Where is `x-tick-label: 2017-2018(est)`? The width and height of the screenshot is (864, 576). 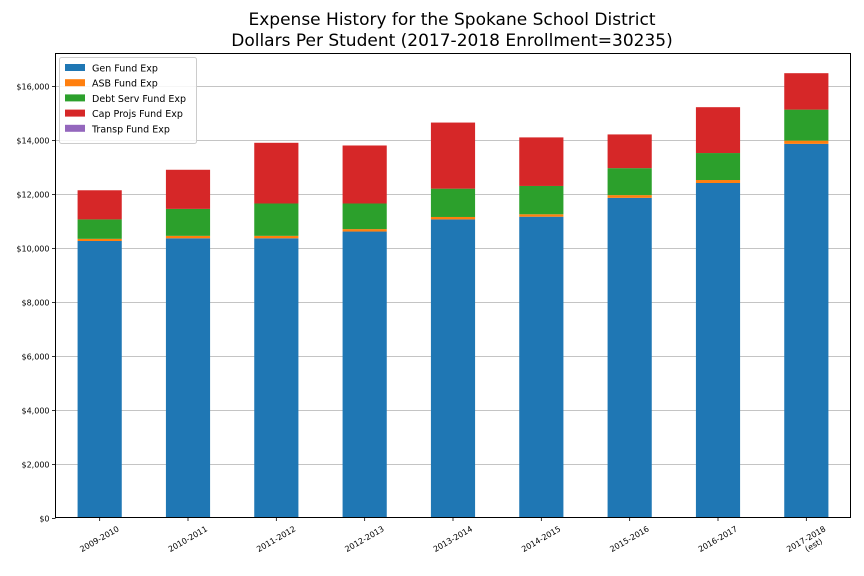
x-tick-label: 2017-2018(est) is located at coordinates (808, 542).